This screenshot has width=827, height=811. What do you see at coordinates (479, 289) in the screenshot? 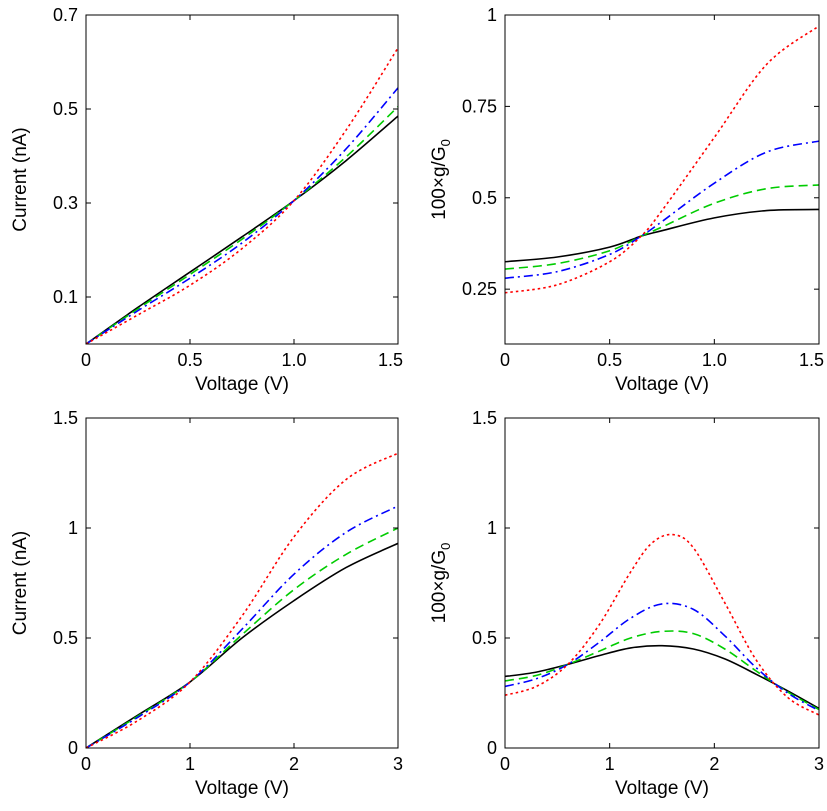
I see `y-tick-label: 0.25` at bounding box center [479, 289].